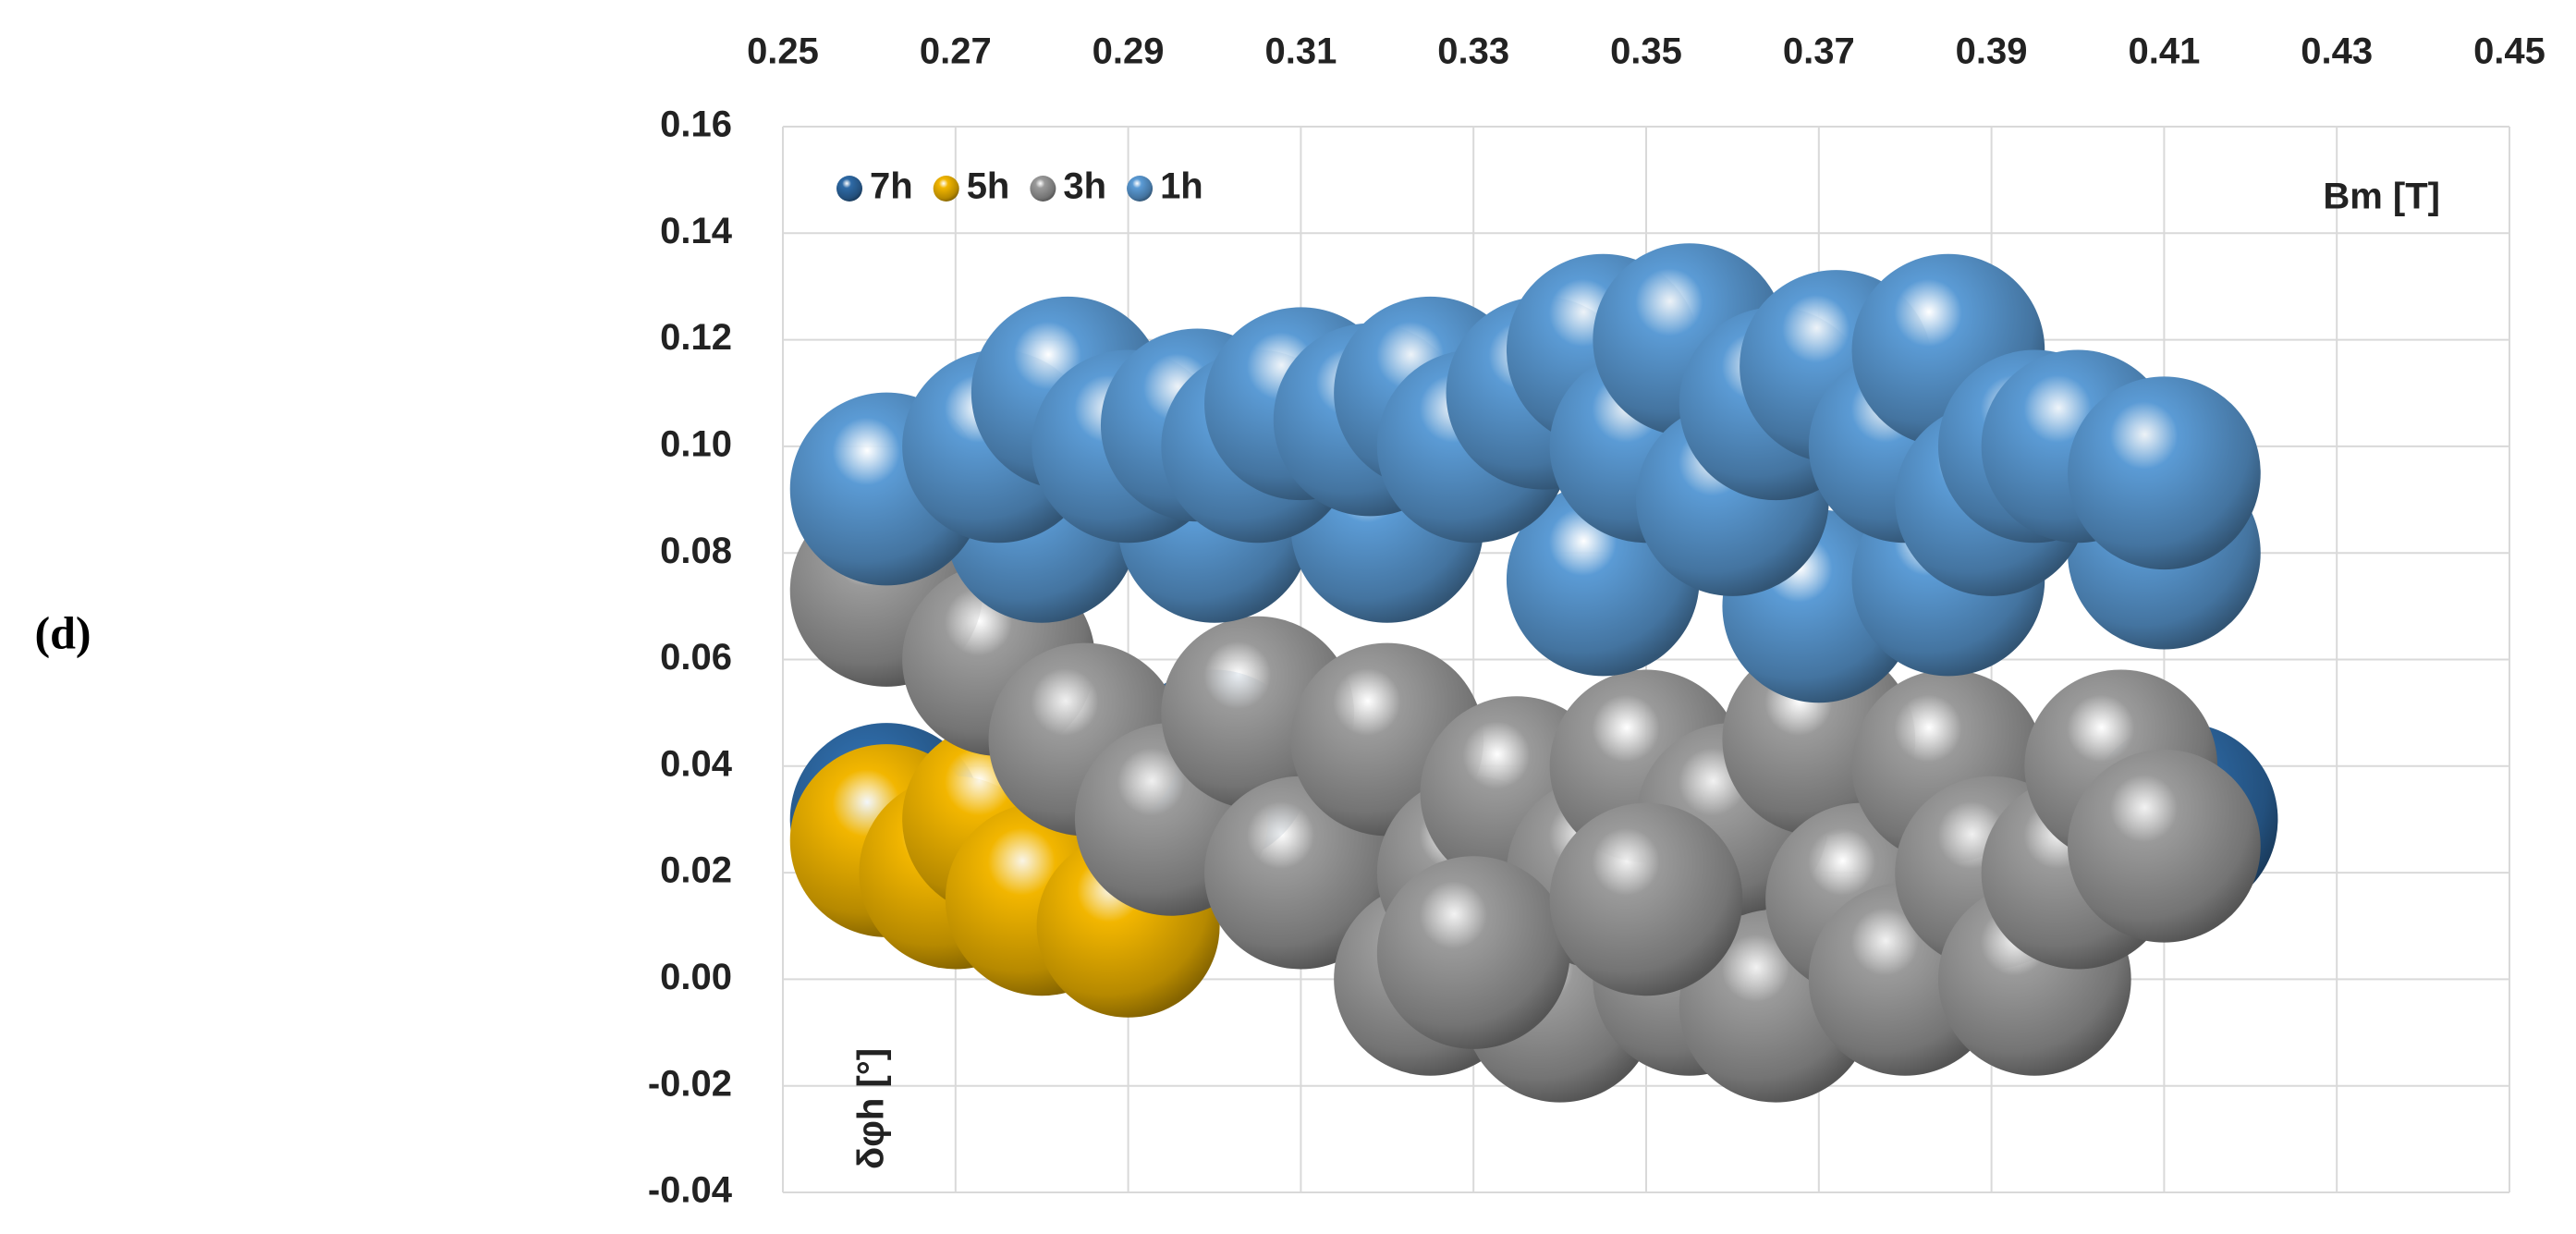 The width and height of the screenshot is (2576, 1234). I want to click on x-tick-label: 0.29, so click(1129, 51).